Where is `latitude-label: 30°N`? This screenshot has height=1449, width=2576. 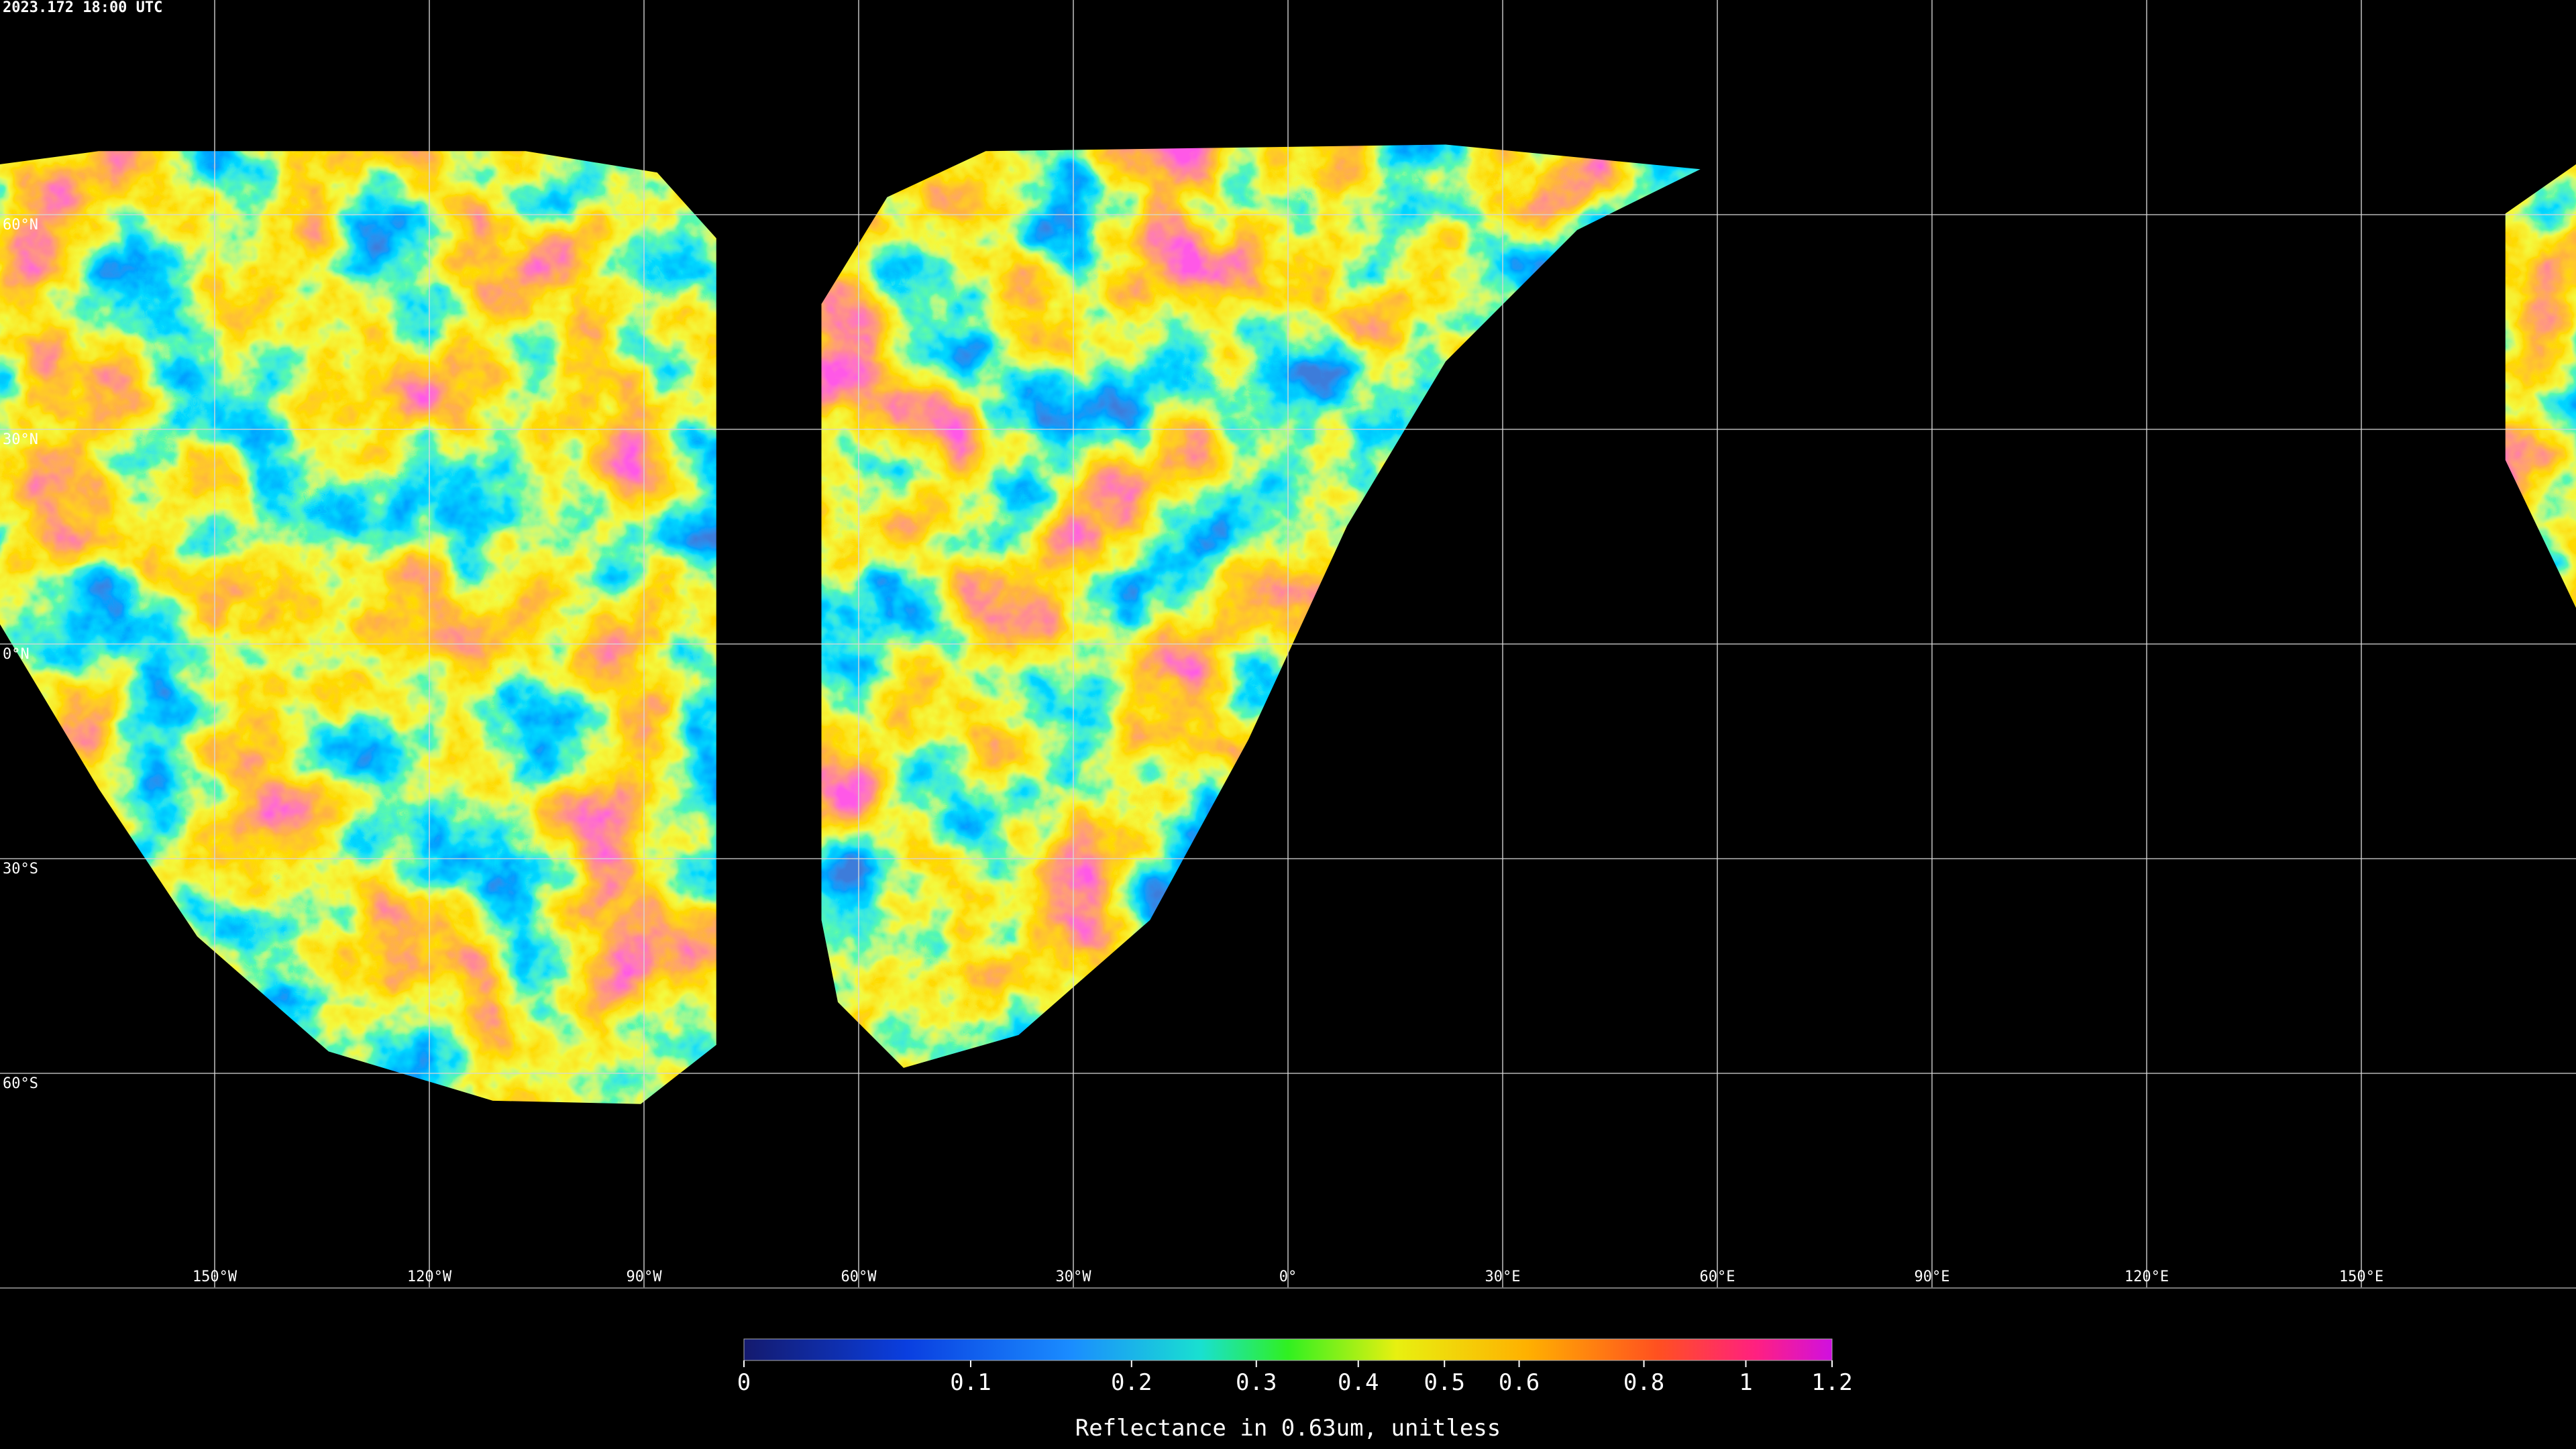
latitude-label: 30°N is located at coordinates (20, 439).